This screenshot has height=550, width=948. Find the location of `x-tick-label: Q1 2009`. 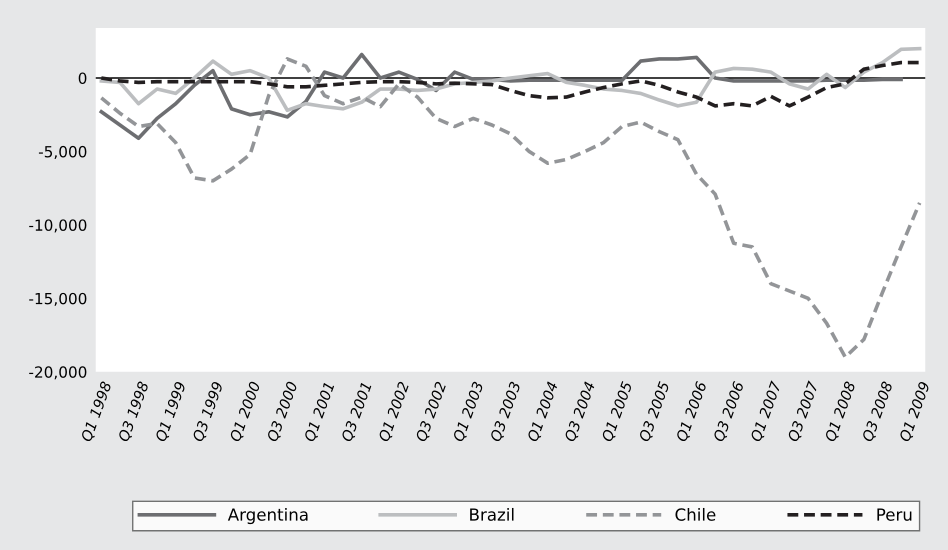

x-tick-label: Q1 2009 is located at coordinates (915, 412).